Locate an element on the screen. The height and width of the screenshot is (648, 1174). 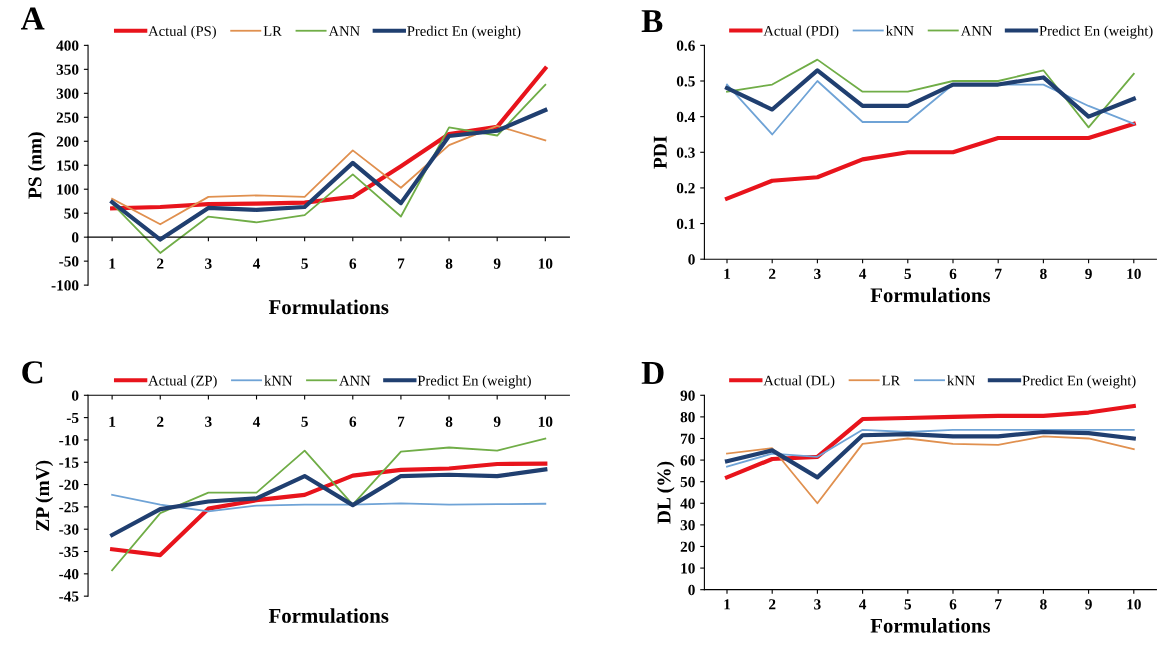
y-tick-label: 250 is located at coordinates (67, 117).